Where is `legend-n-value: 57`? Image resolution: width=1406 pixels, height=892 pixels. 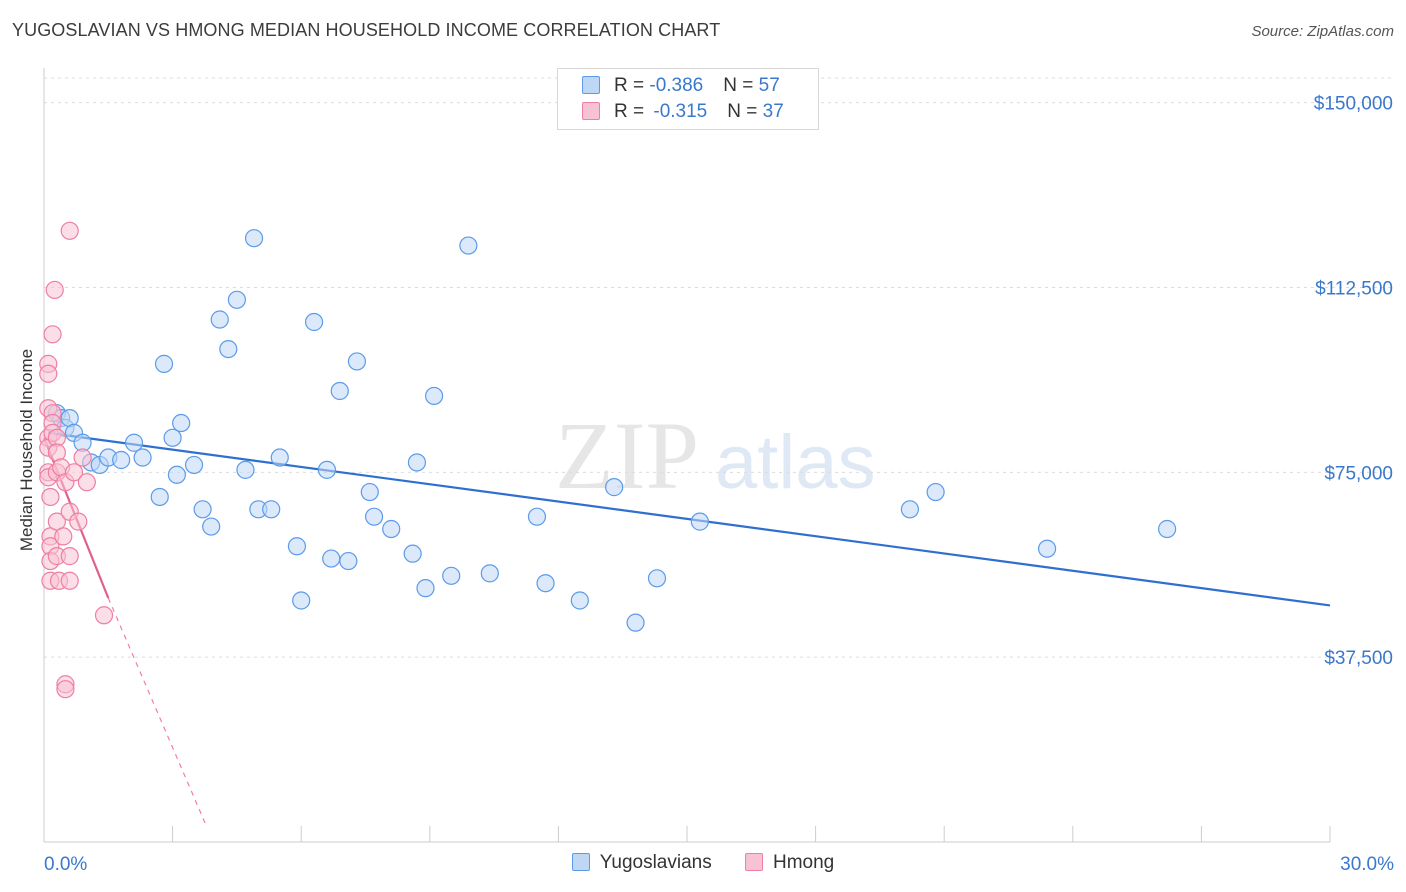
legend-n-value: 57 is located at coordinates (769, 85).